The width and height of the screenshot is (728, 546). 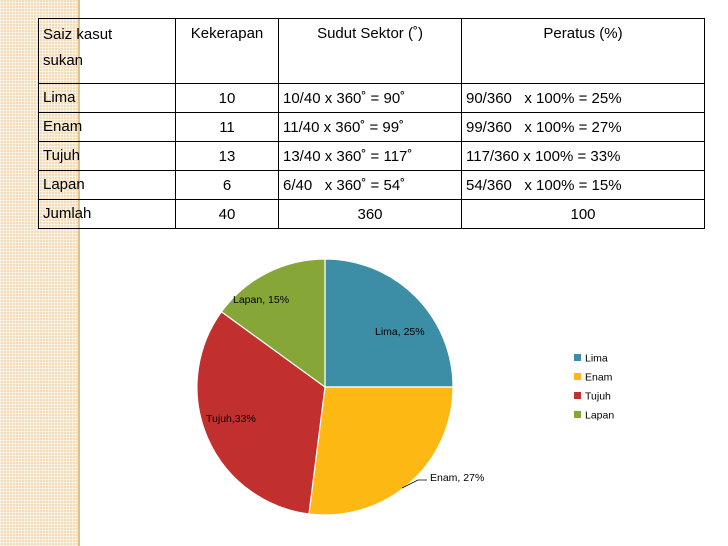 I want to click on data-label-lima: Lima, 25%, so click(x=400, y=332).